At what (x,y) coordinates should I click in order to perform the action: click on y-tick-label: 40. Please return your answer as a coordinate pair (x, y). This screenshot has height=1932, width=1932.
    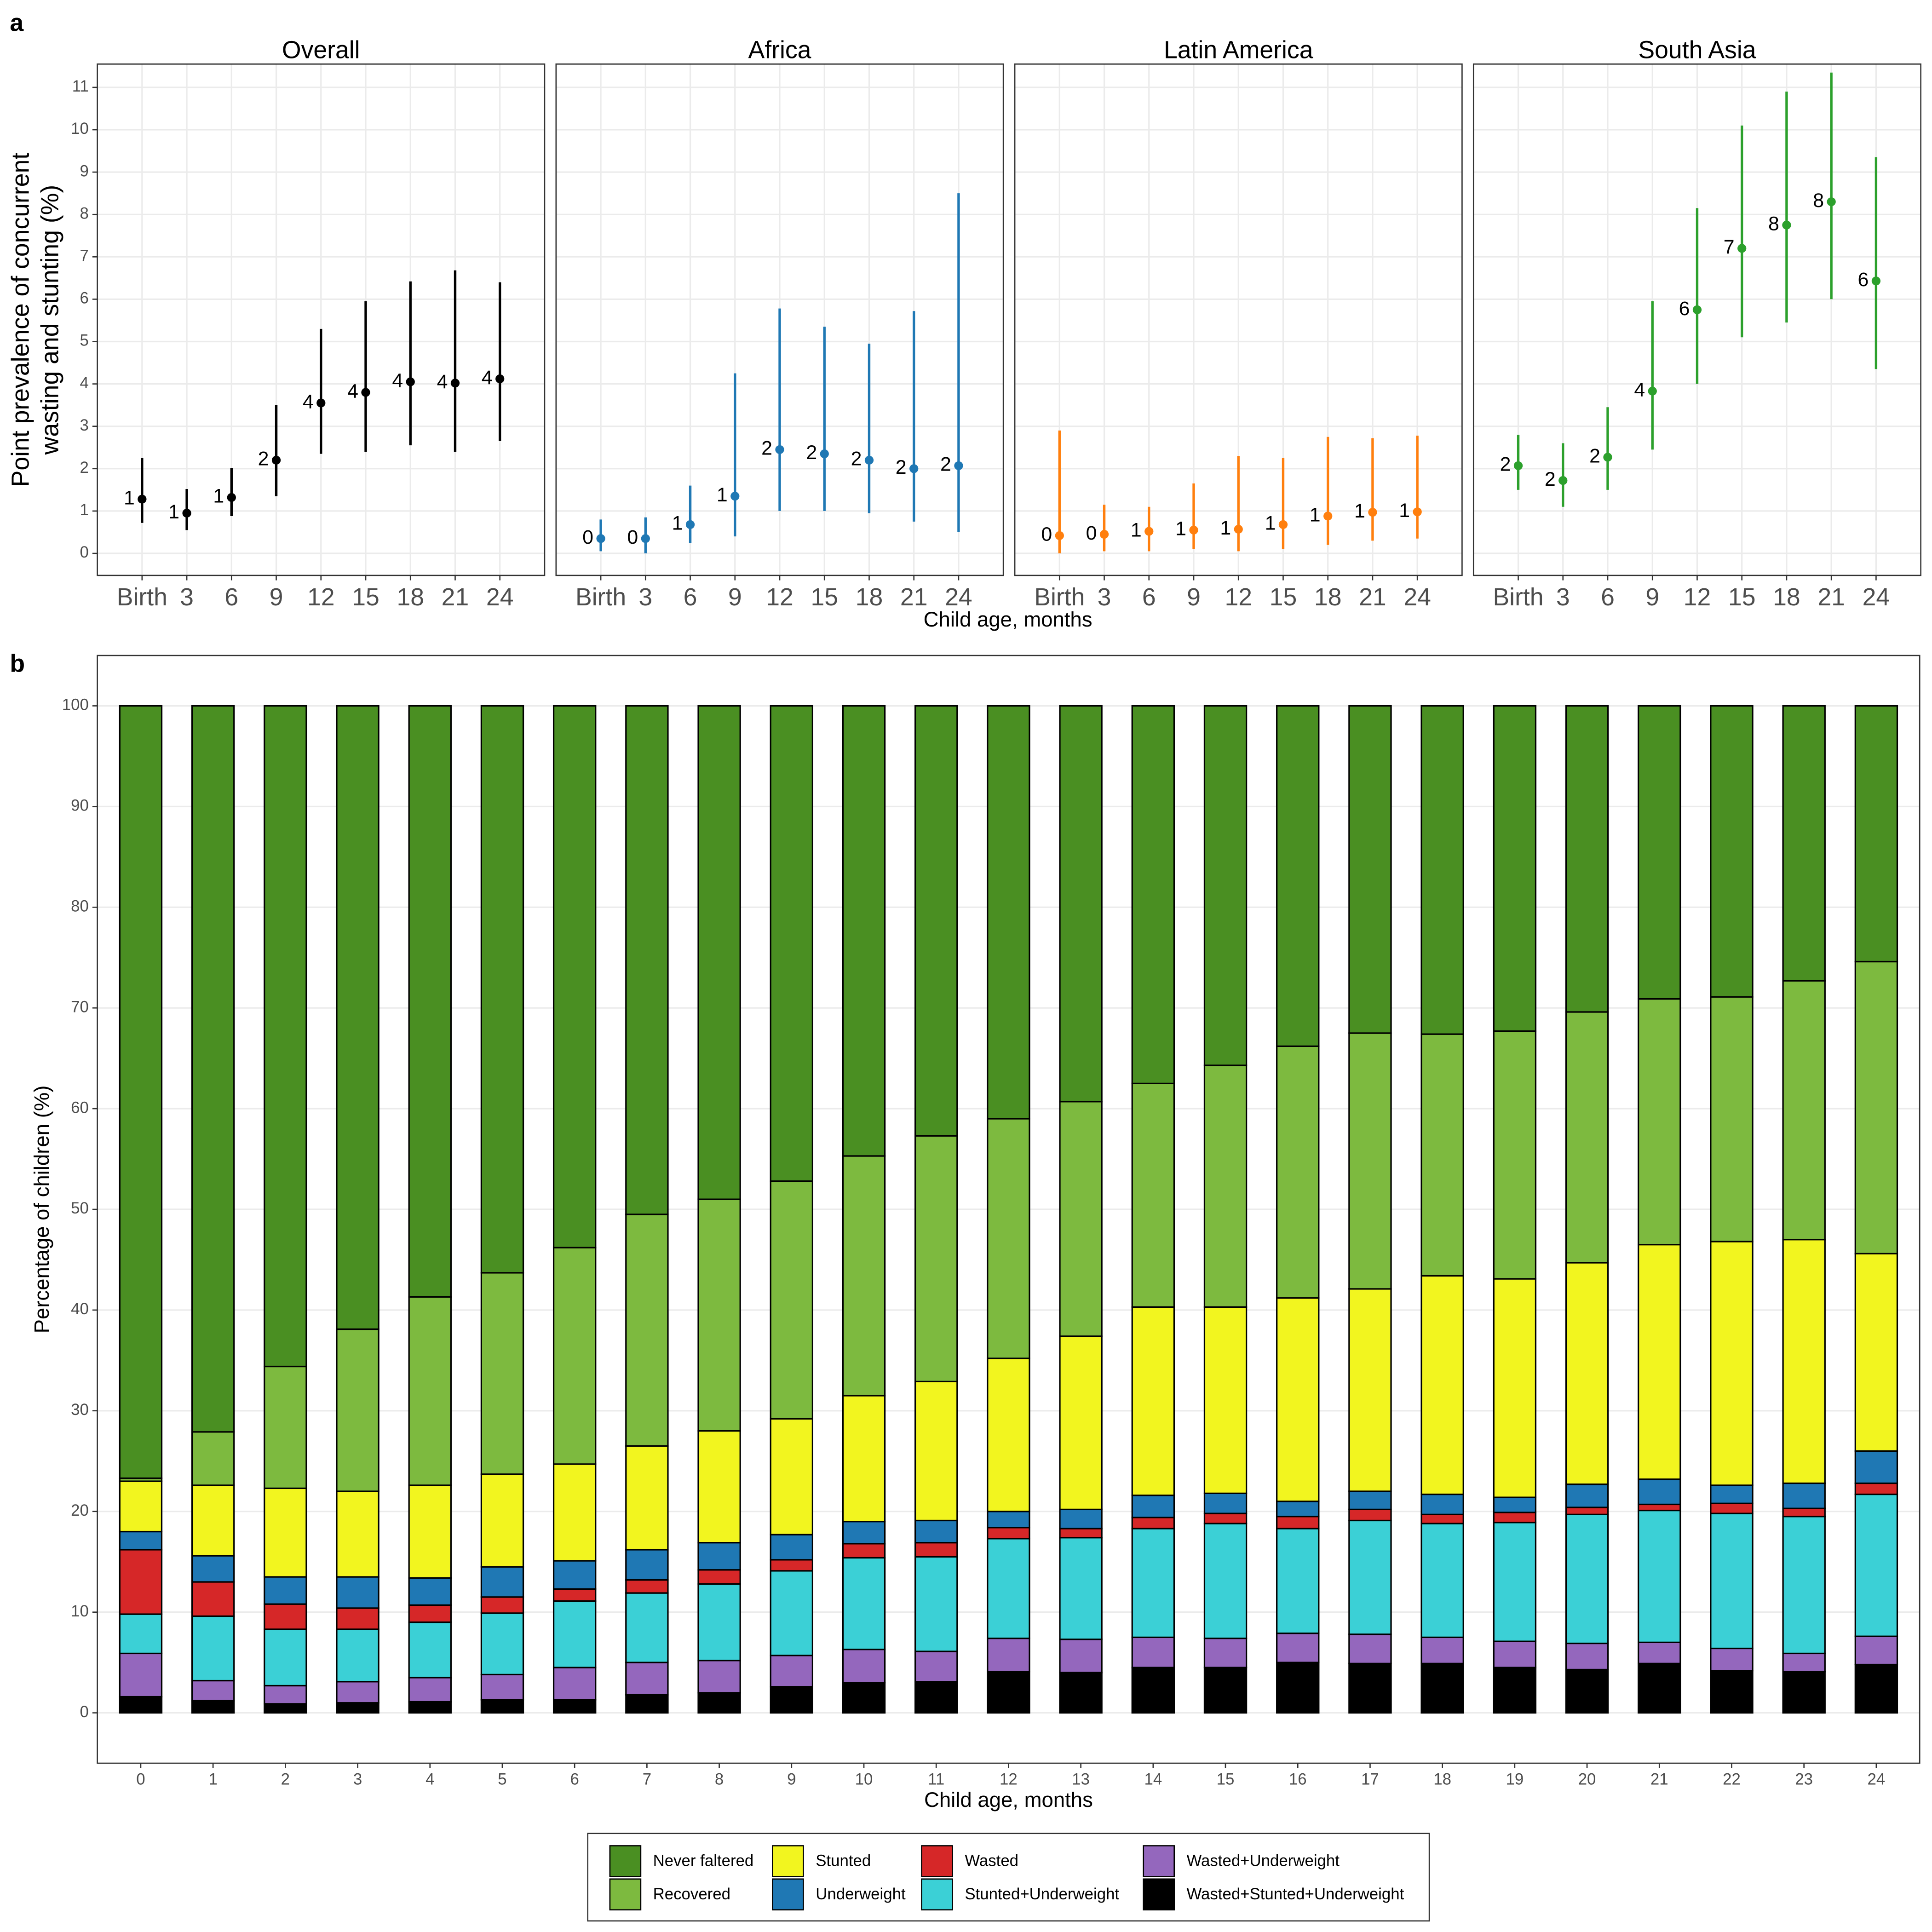
    Looking at the image, I should click on (80, 1309).